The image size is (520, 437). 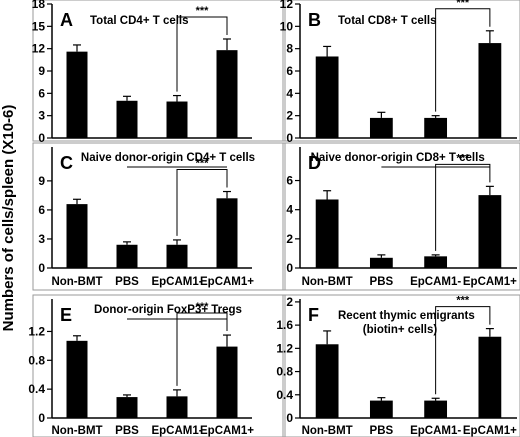 I want to click on panel-letter: E, so click(x=66, y=315).